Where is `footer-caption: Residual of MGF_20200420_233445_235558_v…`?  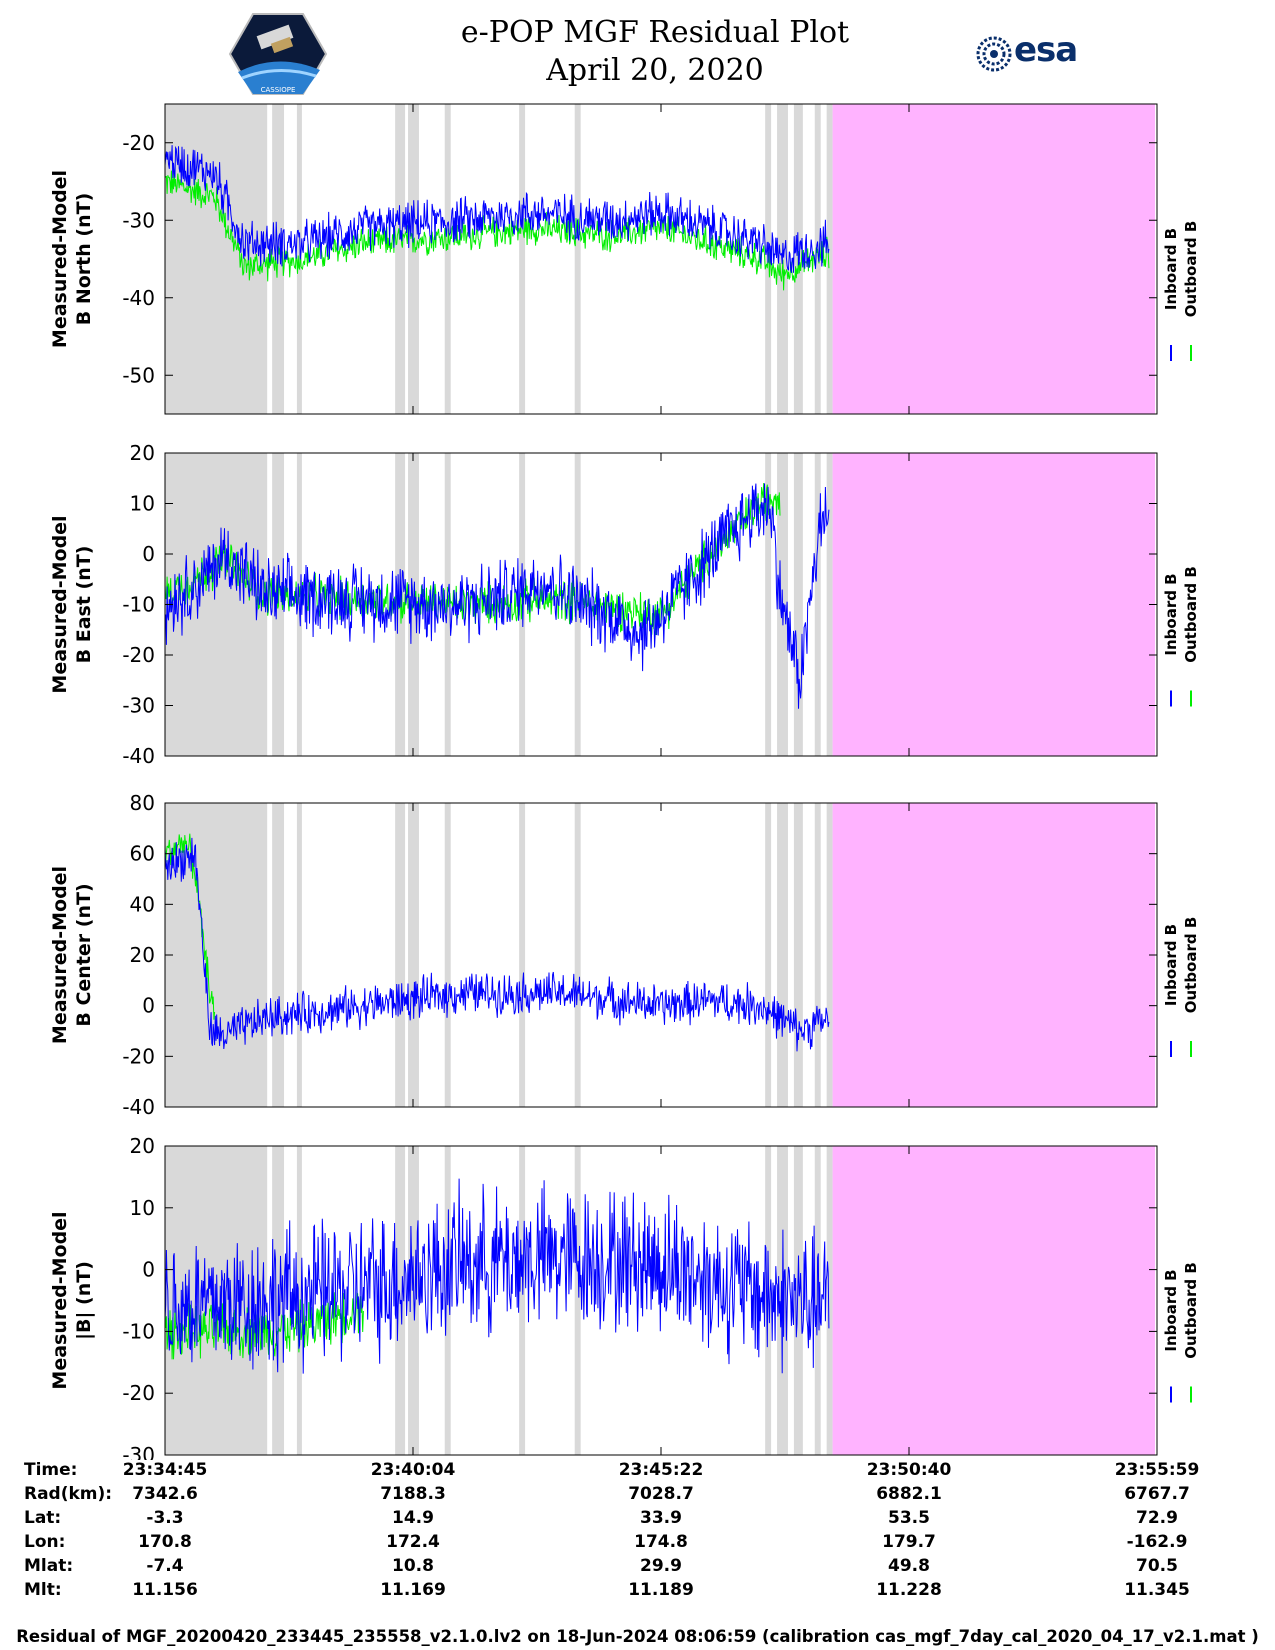
footer-caption: Residual of MGF_20200420_233445_235558_v… is located at coordinates (637, 1636).